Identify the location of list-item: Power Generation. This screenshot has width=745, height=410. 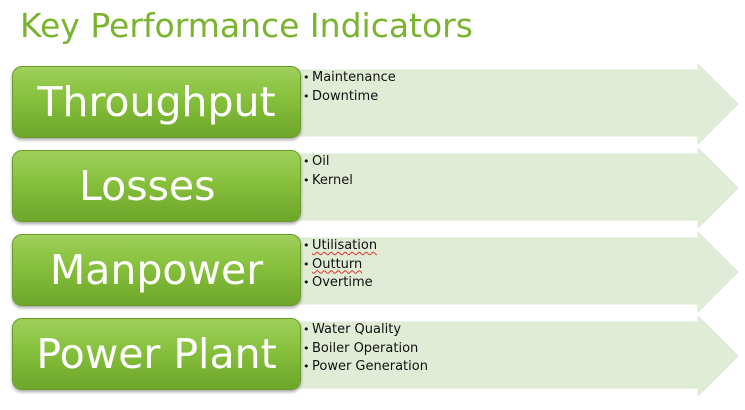
(365, 367).